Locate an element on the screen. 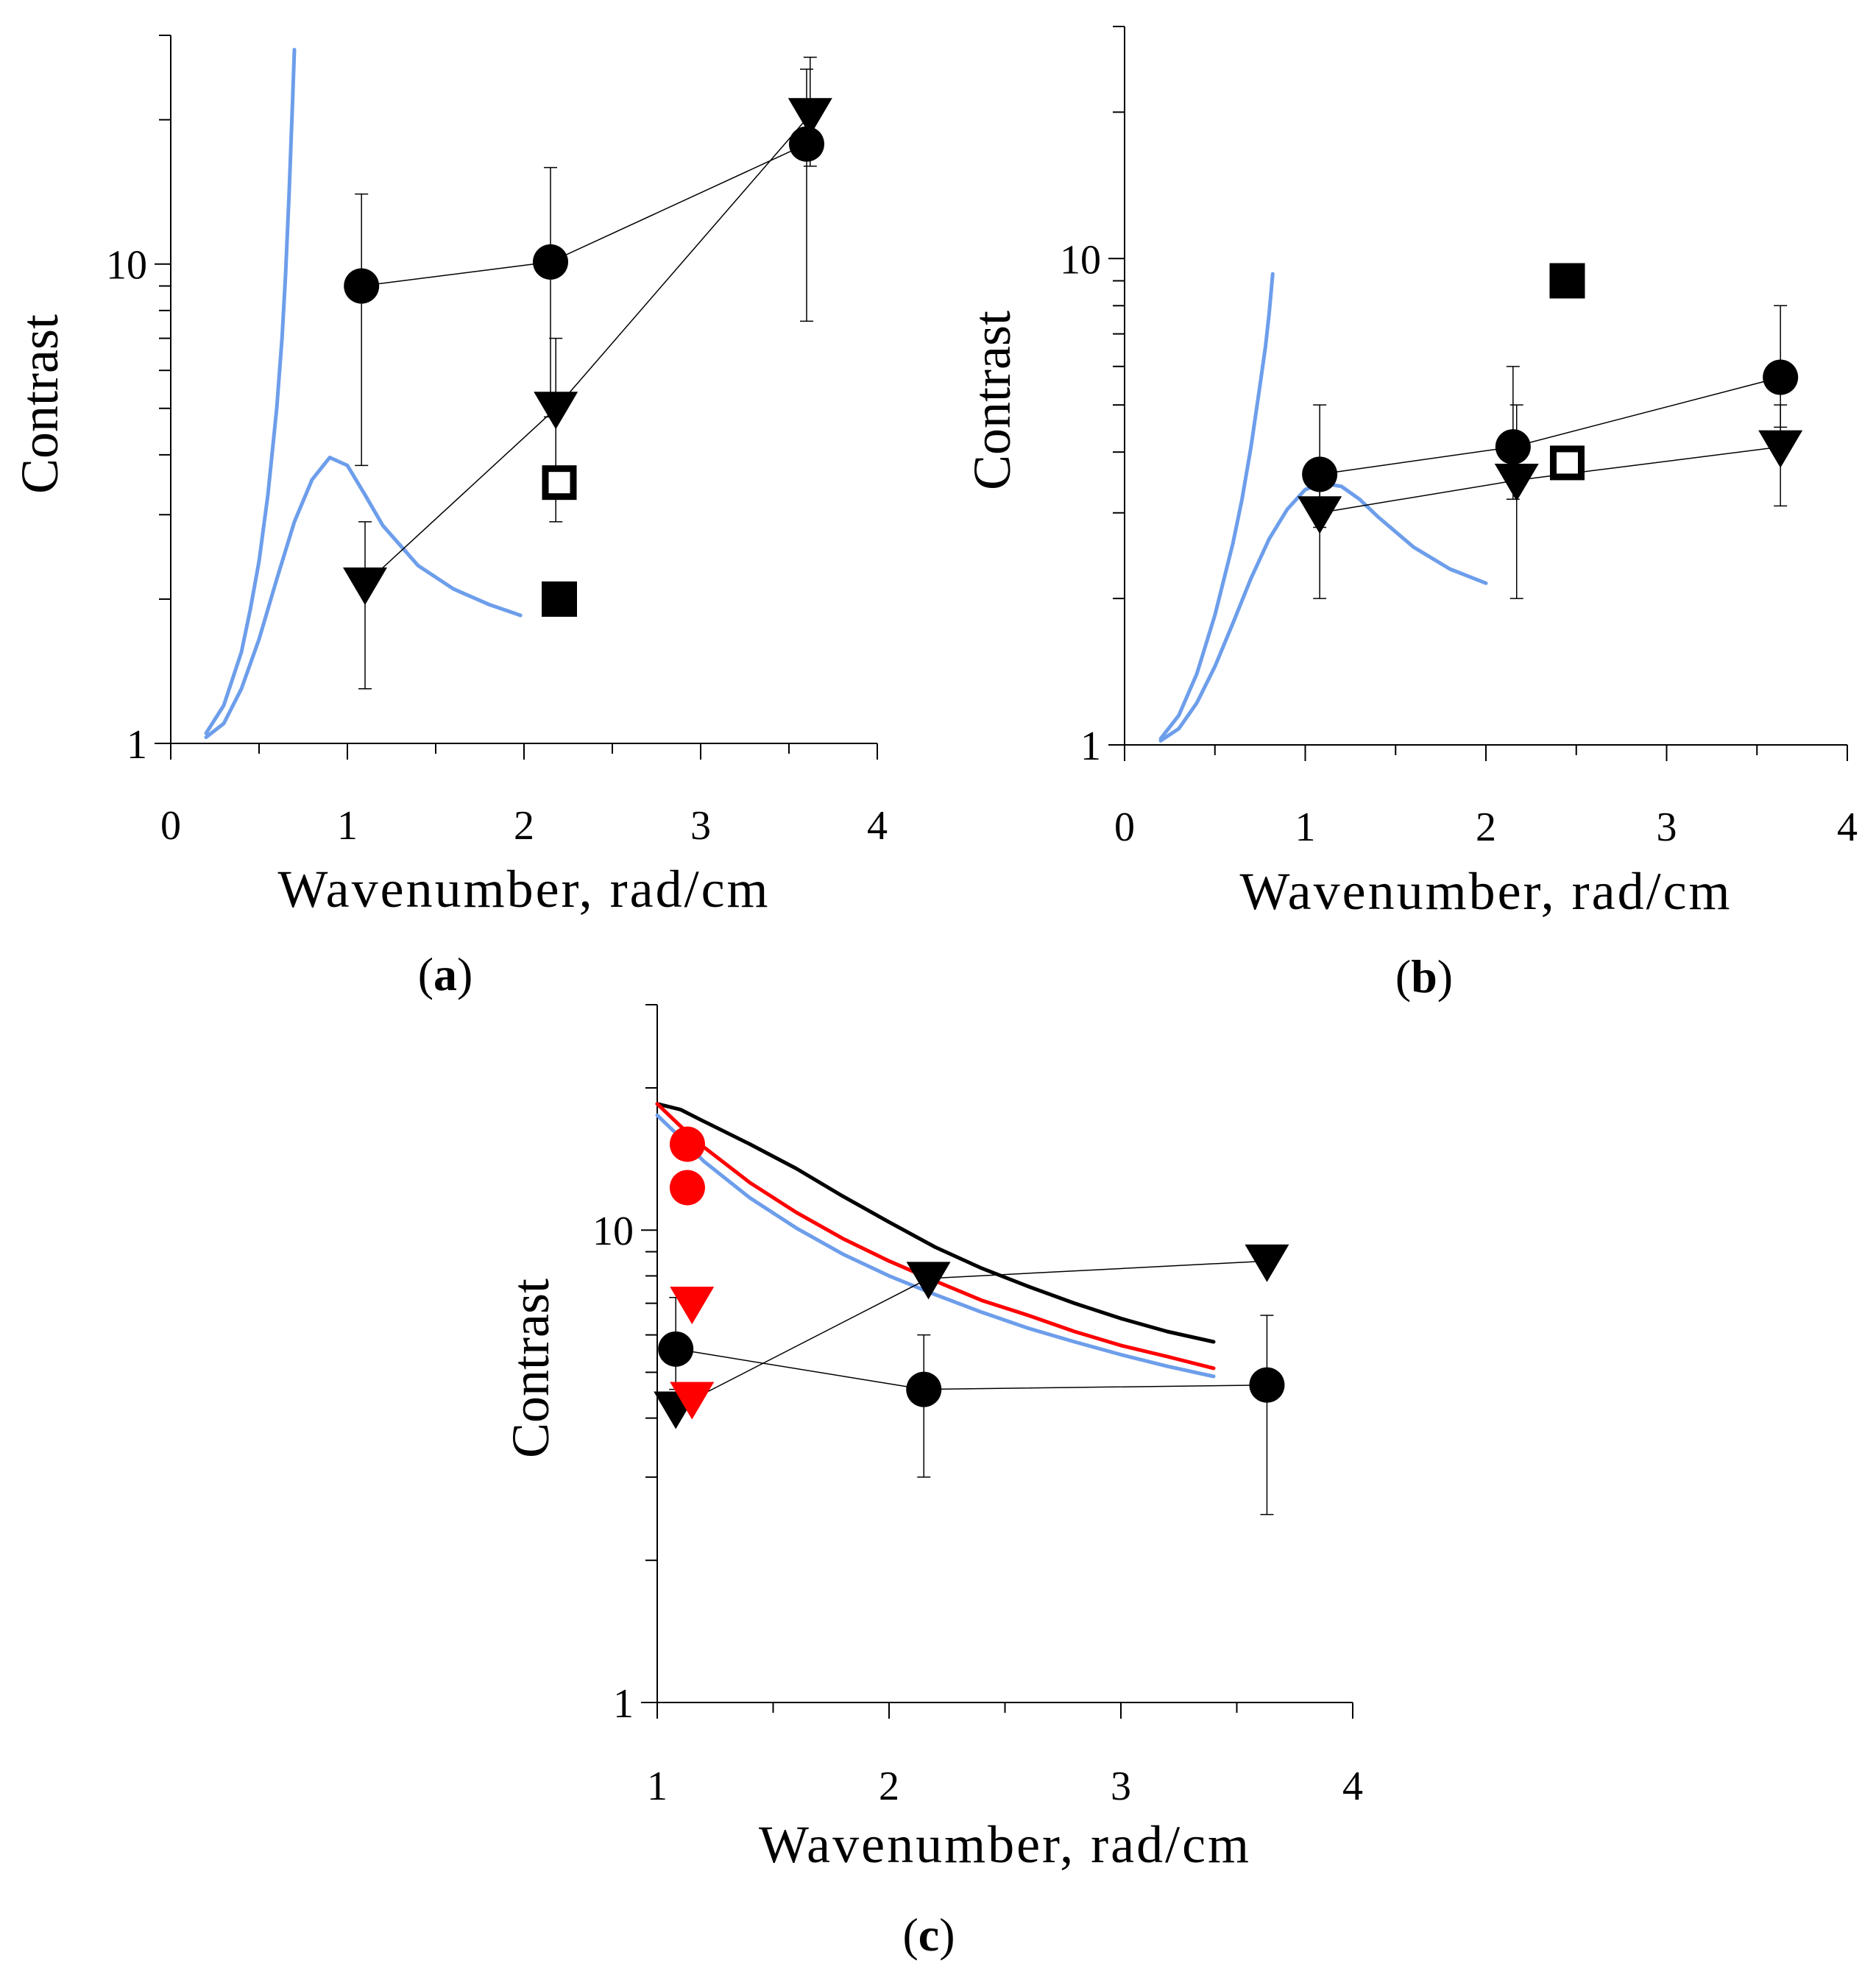 This screenshot has height=1966, width=1876. panel-label: (c) is located at coordinates (928, 1935).